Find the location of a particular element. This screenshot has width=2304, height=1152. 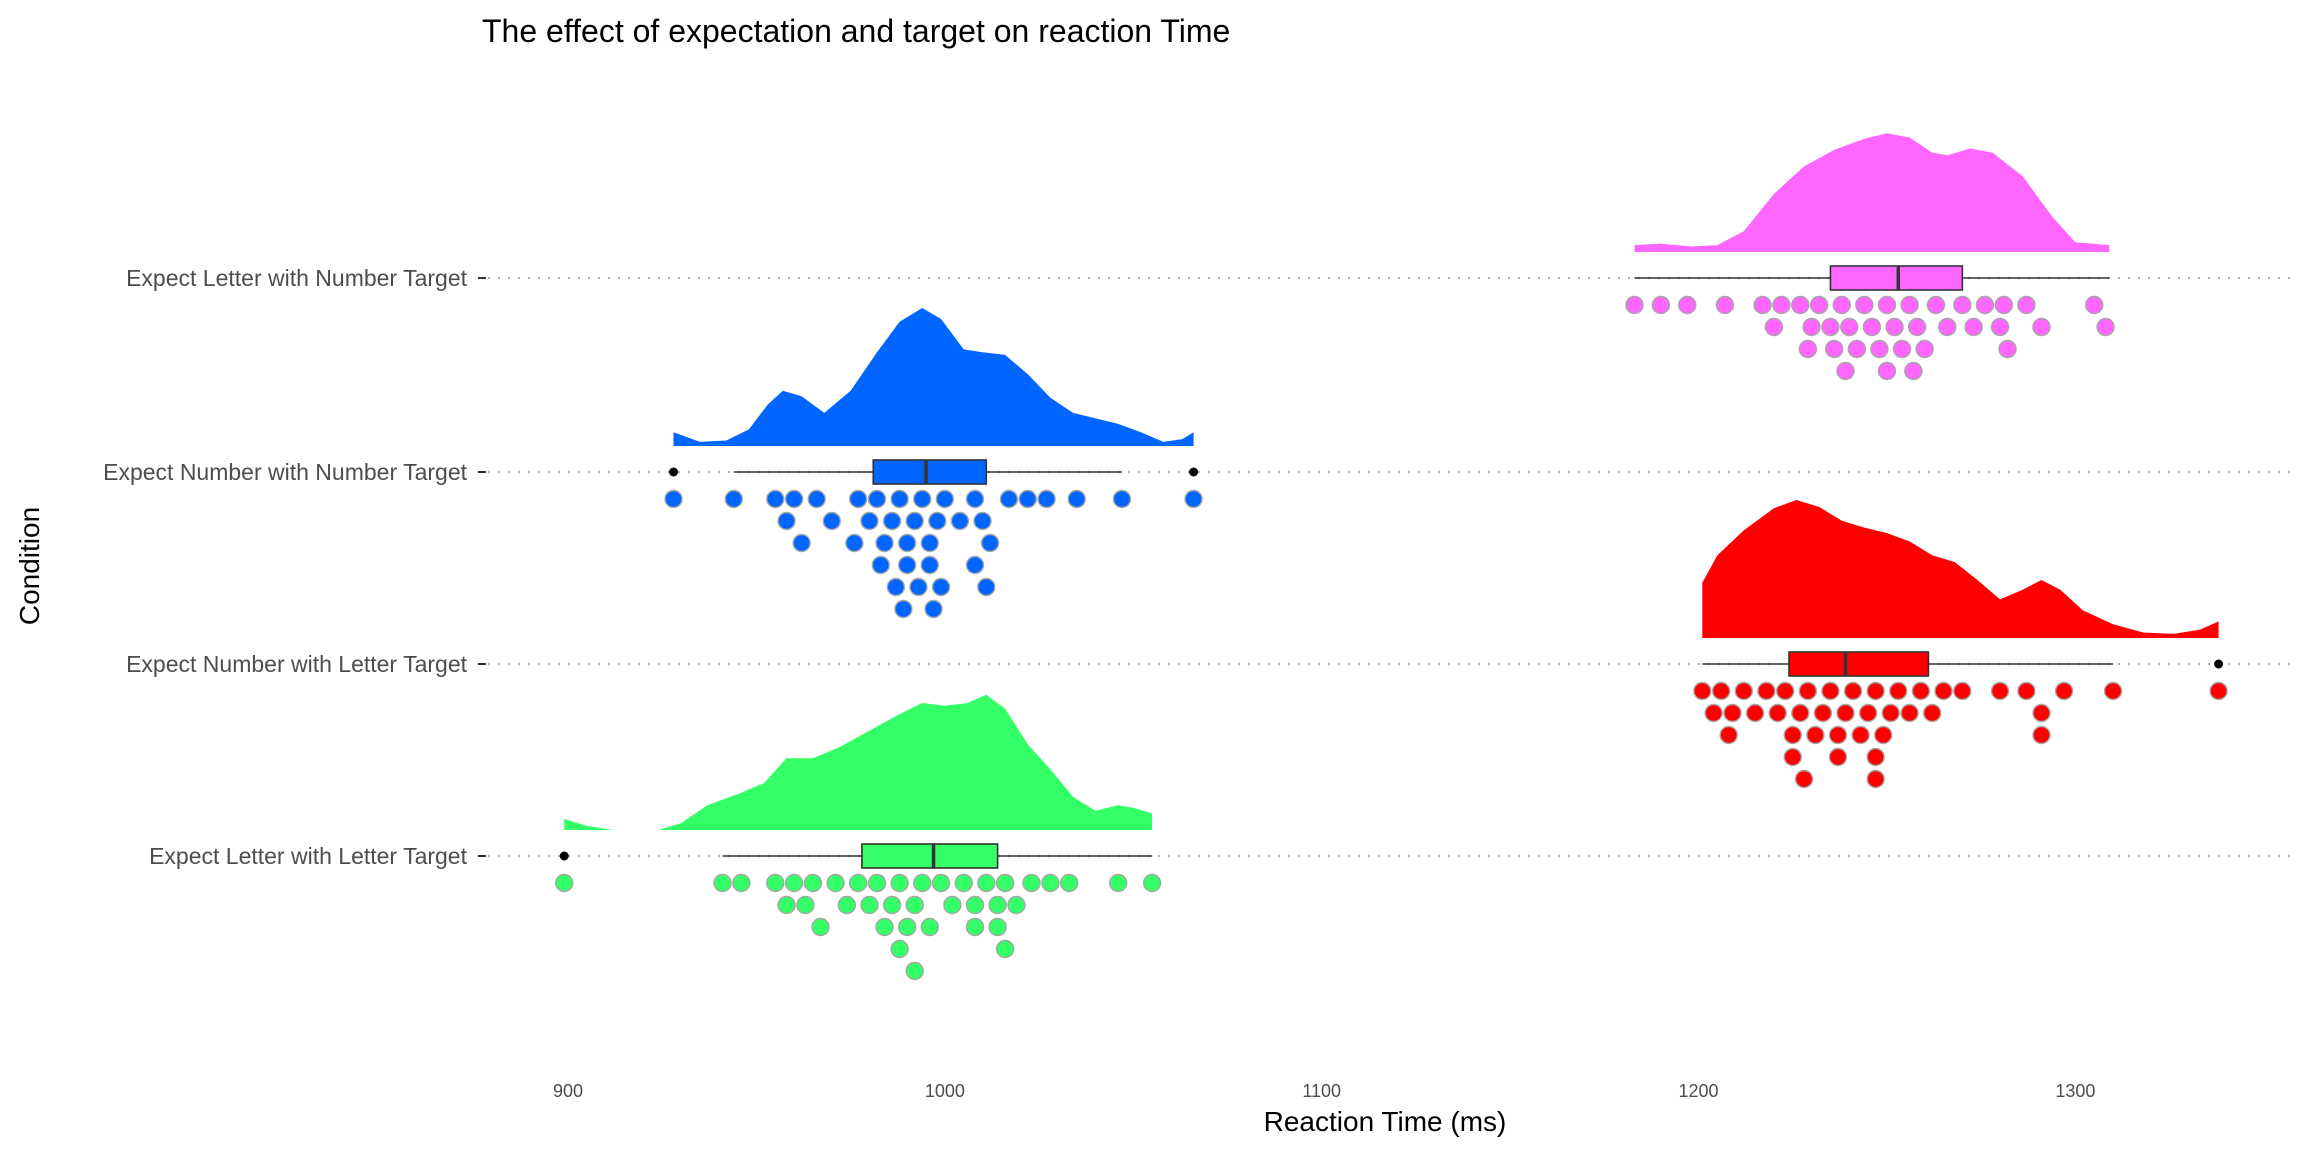

x-tick-label: 1100 is located at coordinates (1321, 1091).